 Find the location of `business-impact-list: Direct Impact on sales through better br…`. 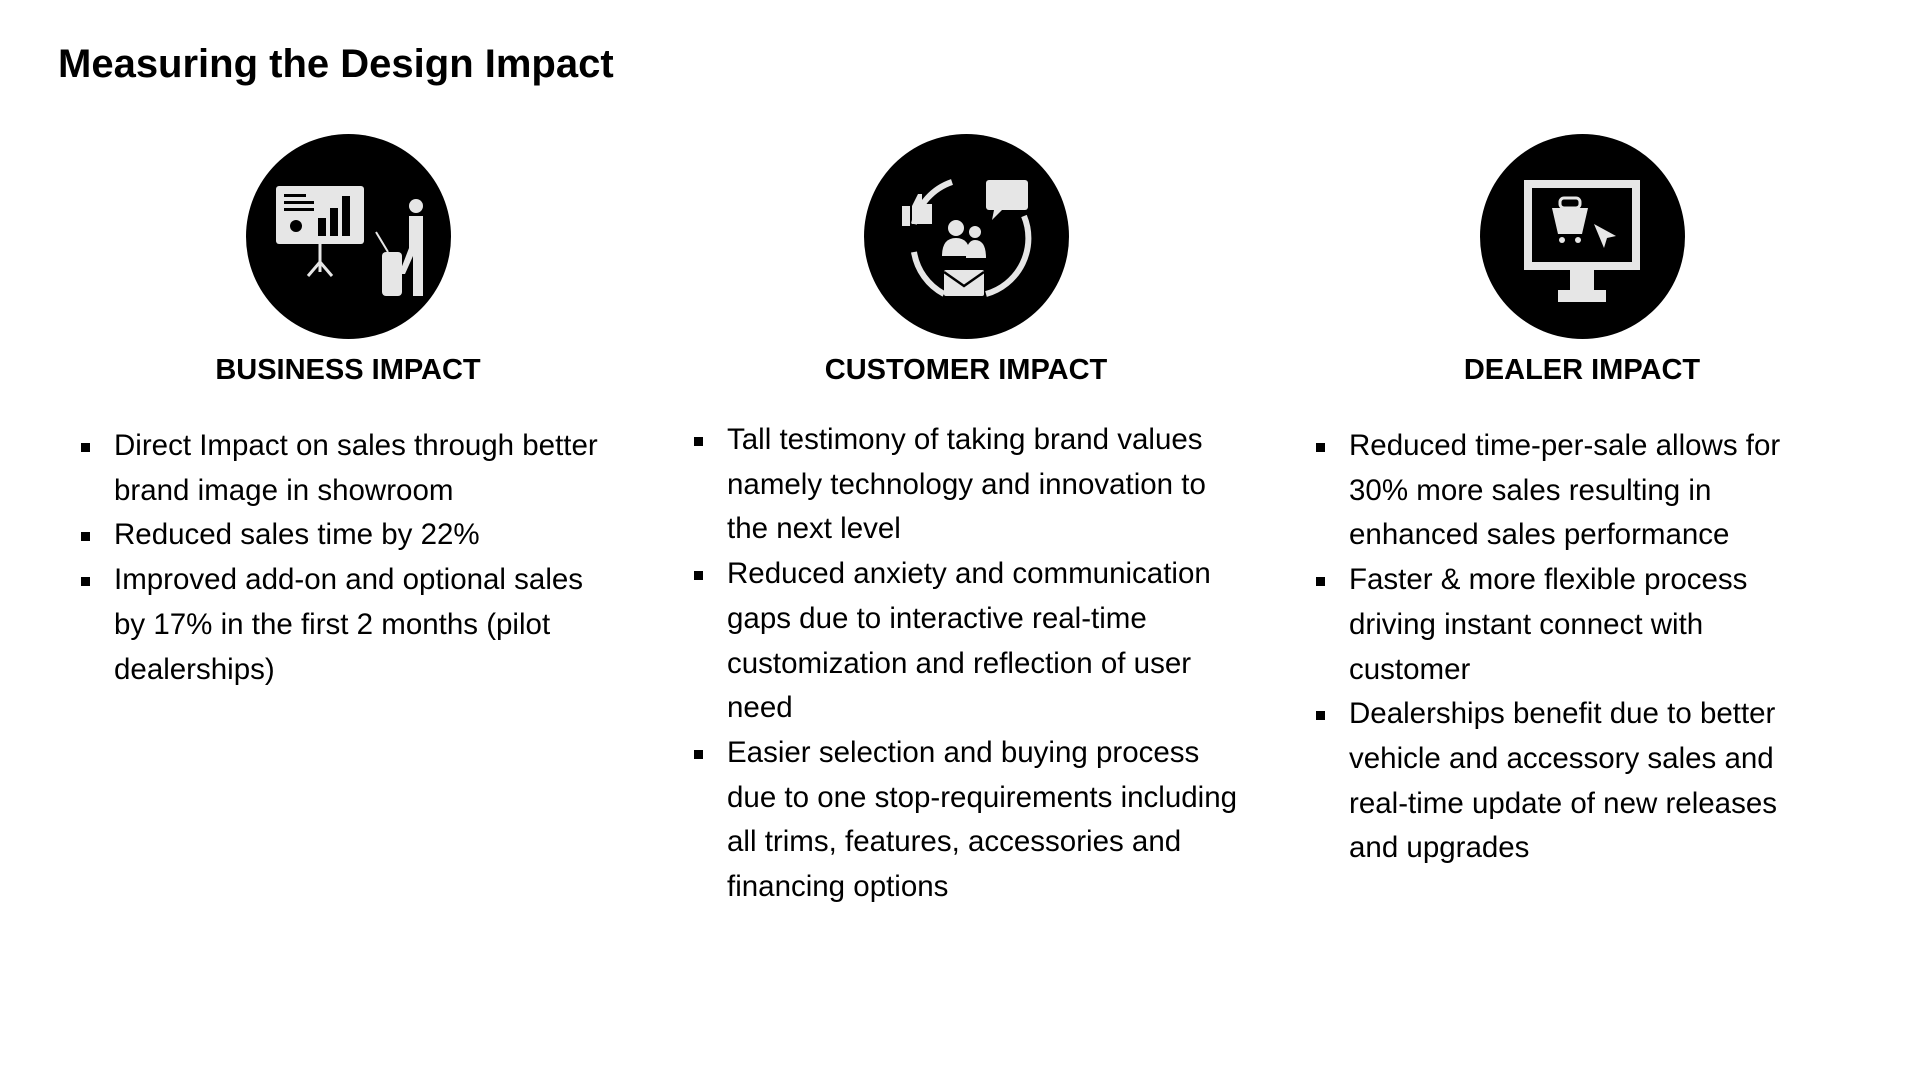

business-impact-list: Direct Impact on sales through better br… is located at coordinates (347, 558).